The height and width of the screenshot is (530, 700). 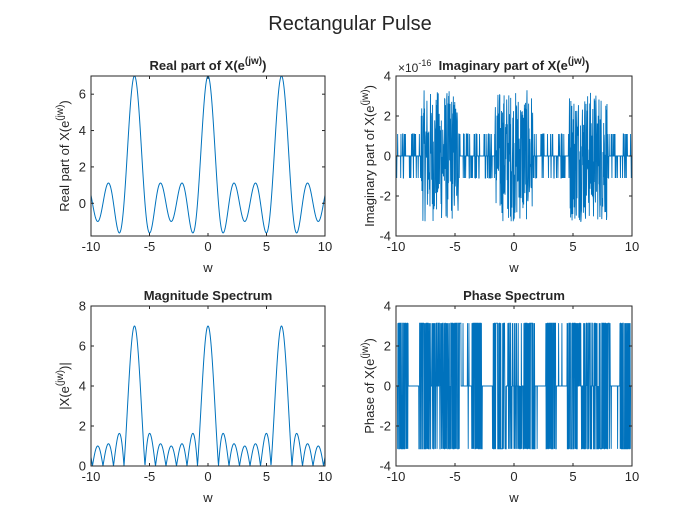 What do you see at coordinates (368, 156) in the screenshot?
I see `y-axis-label: Imaginary part of X(e(jw))` at bounding box center [368, 156].